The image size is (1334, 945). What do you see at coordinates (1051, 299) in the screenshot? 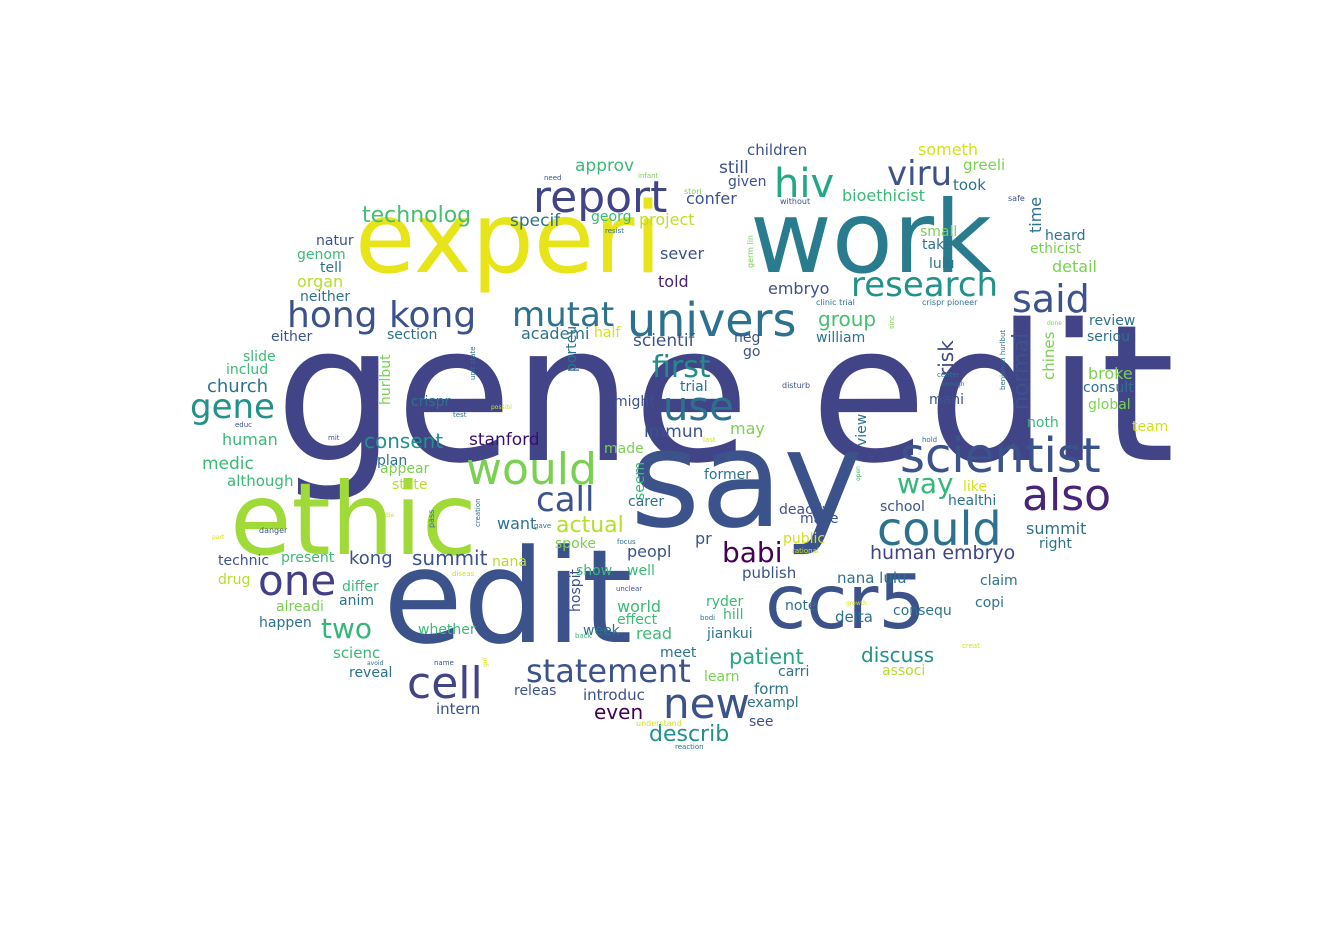
I see `cloud-word: said` at bounding box center [1051, 299].